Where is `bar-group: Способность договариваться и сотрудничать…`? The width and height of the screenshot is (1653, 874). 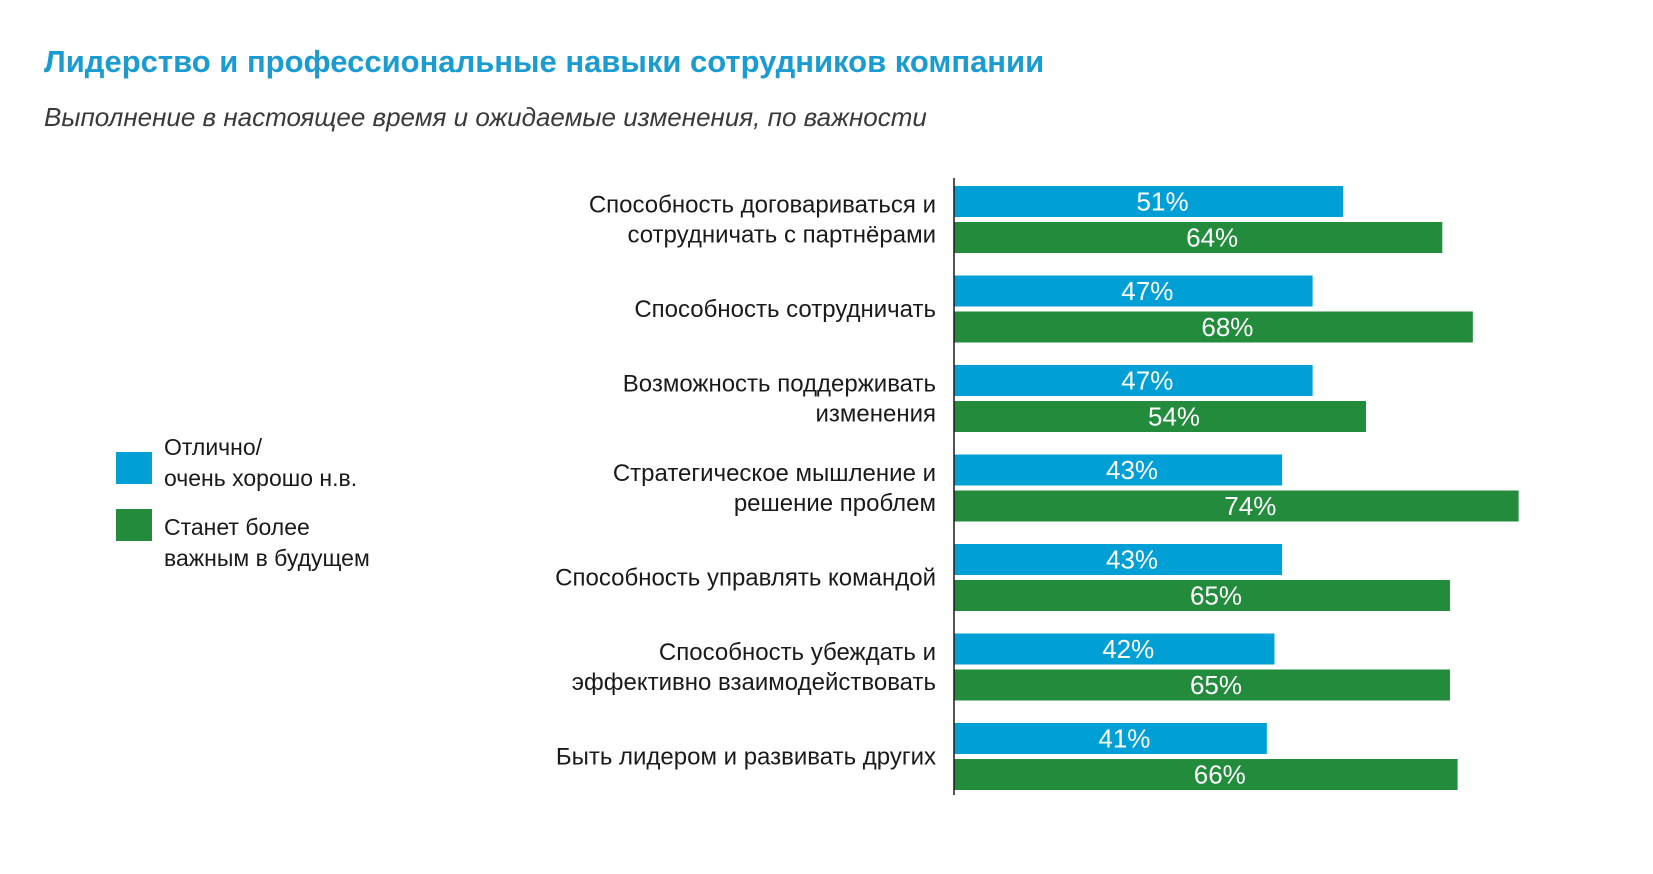
bar-group: Способность договариваться и сотрудничать… is located at coordinates (1016, 219).